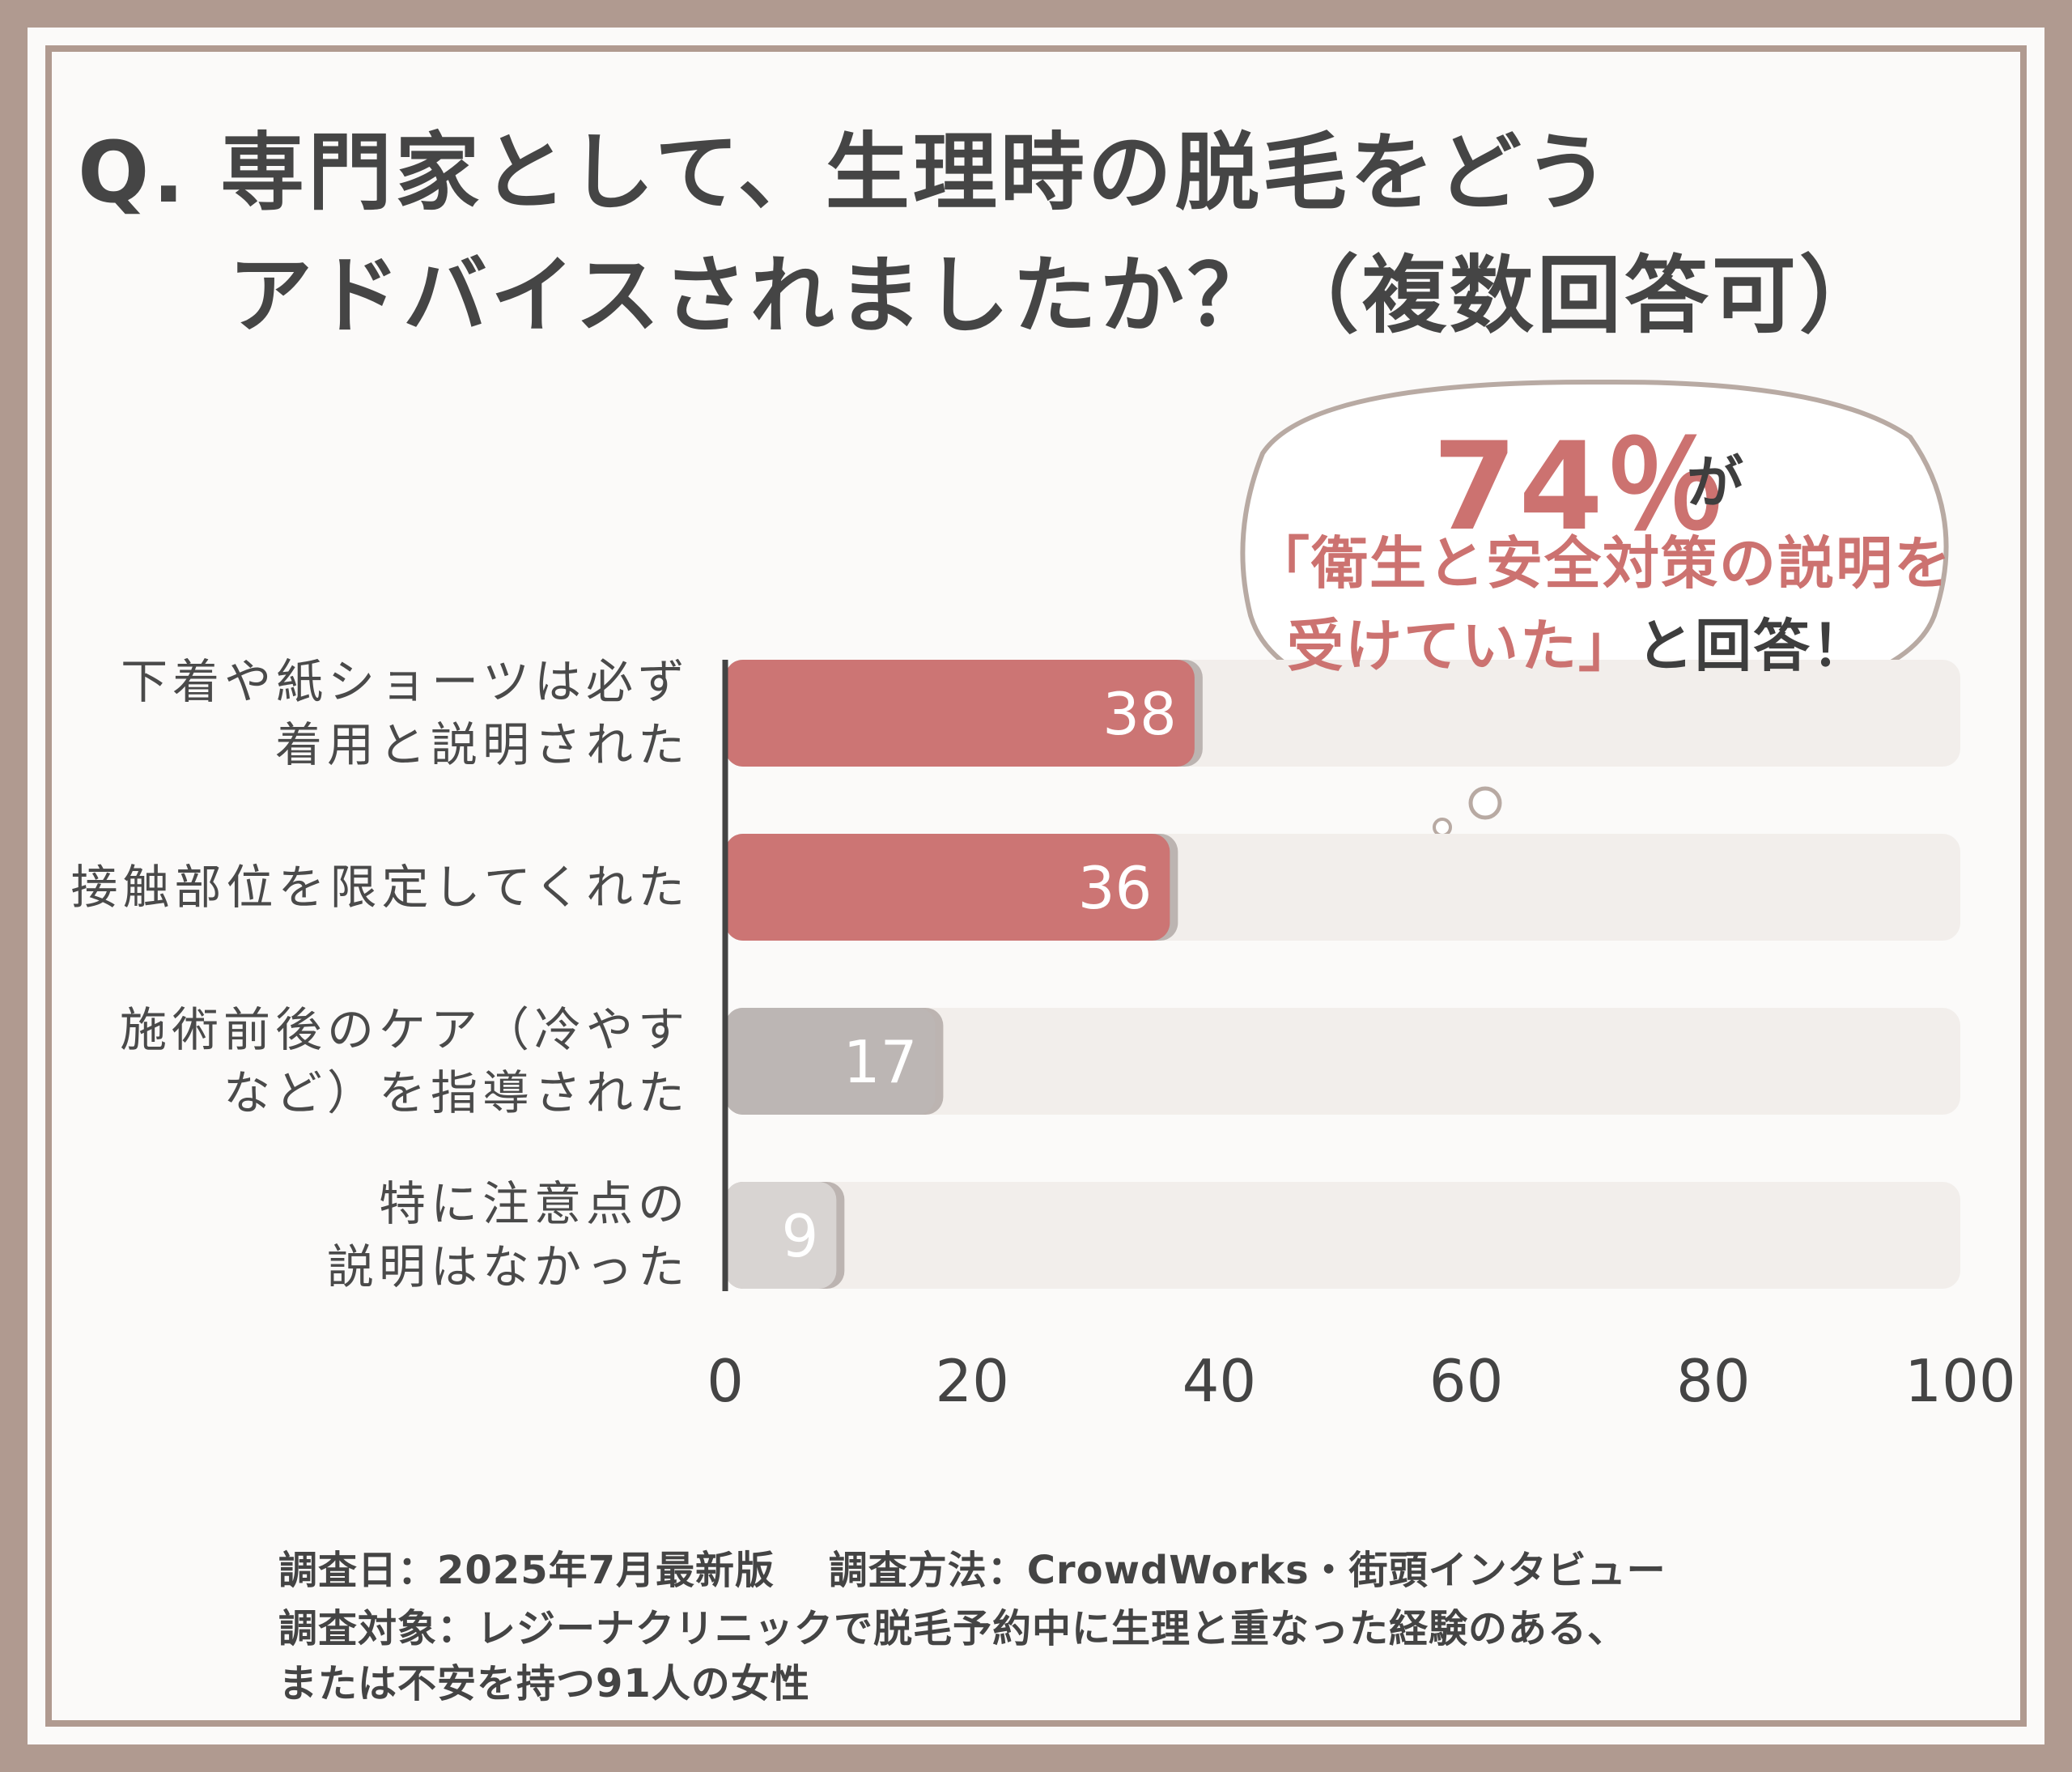  I want to click on callout-line2-red: 受けていた」, so click(1462, 646).